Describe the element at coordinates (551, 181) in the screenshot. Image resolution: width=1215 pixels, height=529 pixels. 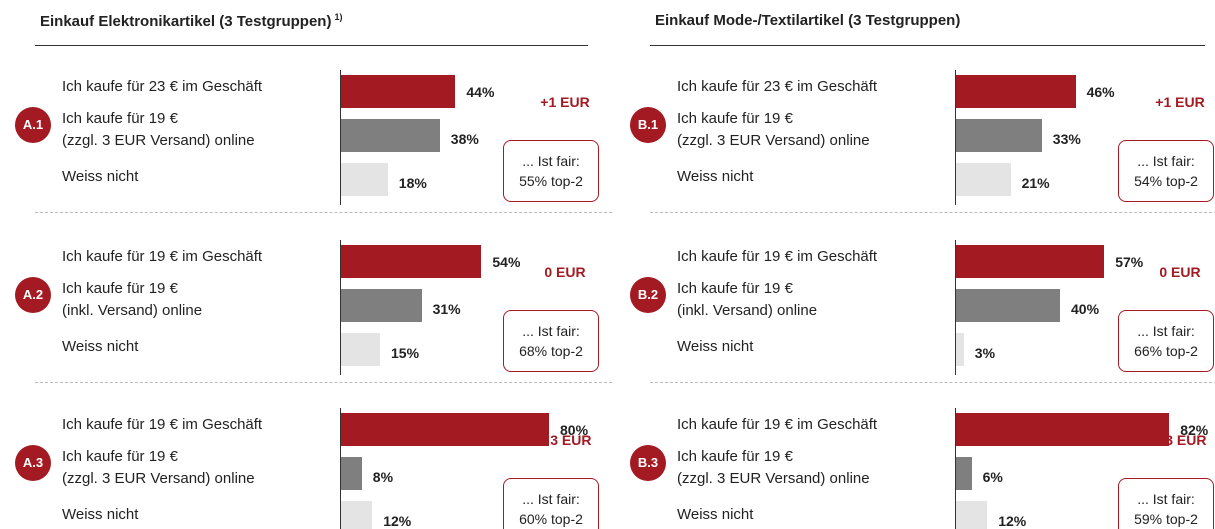
I see `fair-value: 55% top-2` at that location.